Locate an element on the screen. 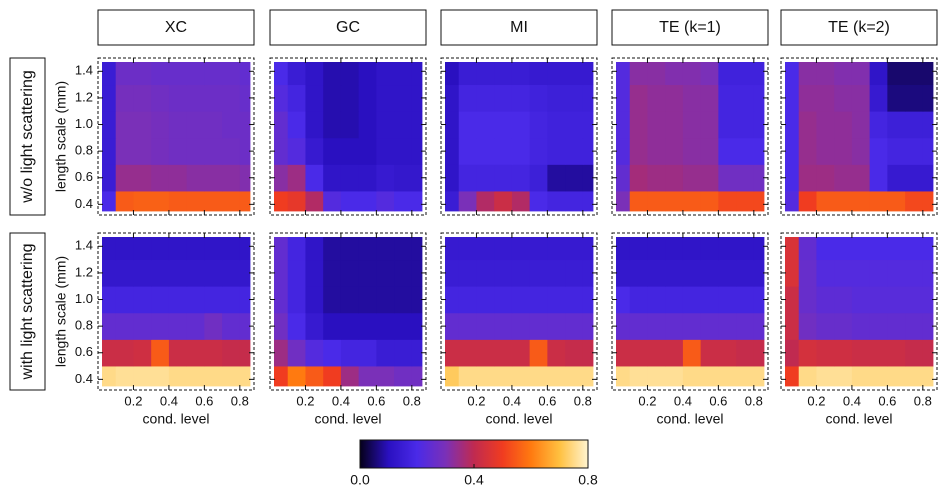 This screenshot has width=945, height=494. heatmap-panel: 0.2 0.4 0.6 0.8 cond. level is located at coordinates (519, 329).